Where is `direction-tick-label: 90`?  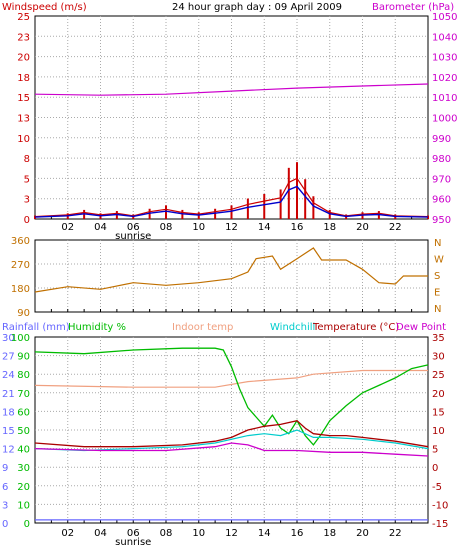
direction-tick-label: 90 is located at coordinates (23, 313).